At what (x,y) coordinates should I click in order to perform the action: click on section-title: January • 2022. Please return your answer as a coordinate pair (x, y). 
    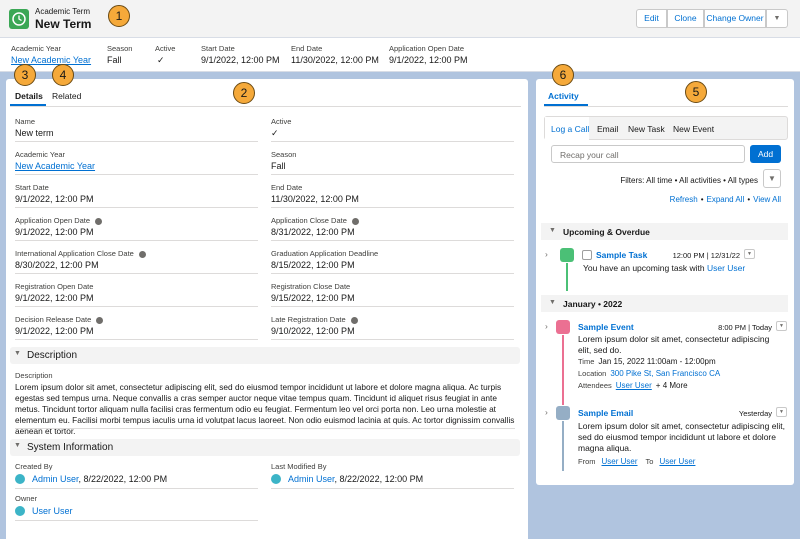
    Looking at the image, I should click on (593, 304).